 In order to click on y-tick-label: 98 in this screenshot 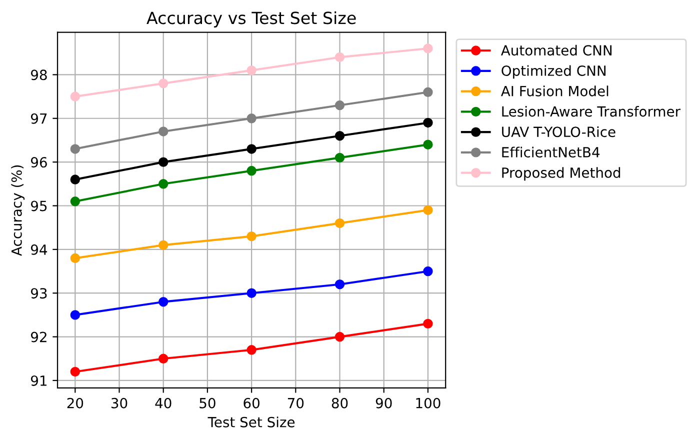, I will do `click(39, 75)`.